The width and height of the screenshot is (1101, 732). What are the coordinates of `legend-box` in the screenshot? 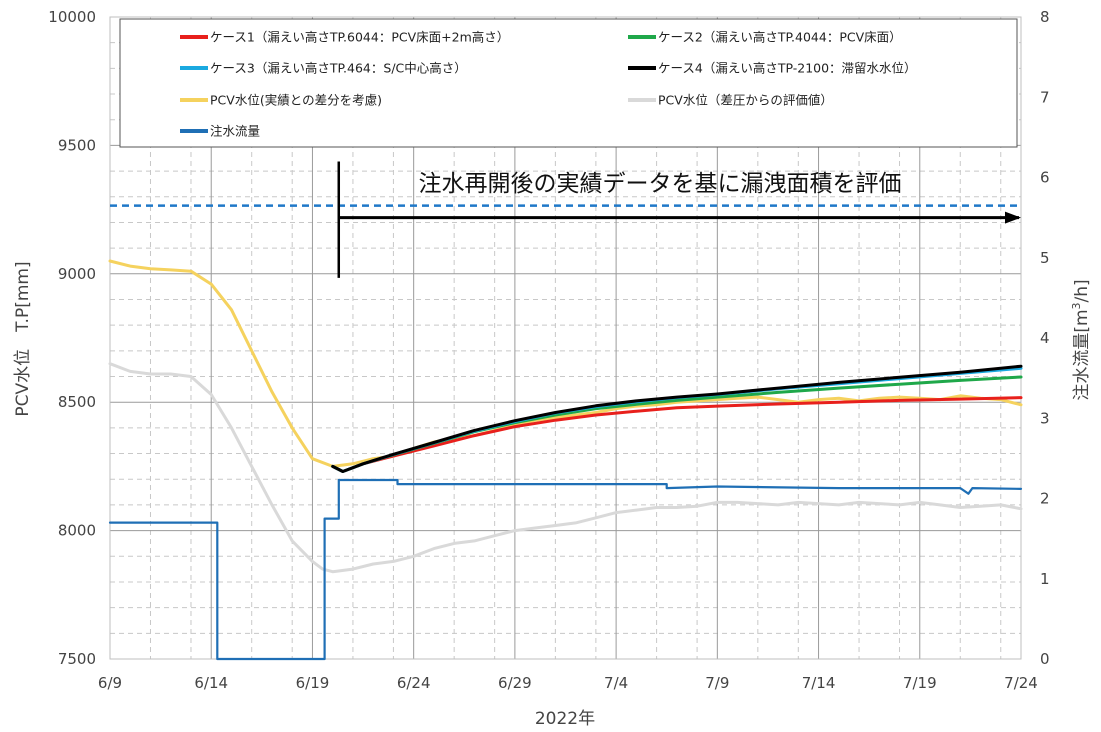 It's located at (568, 83).